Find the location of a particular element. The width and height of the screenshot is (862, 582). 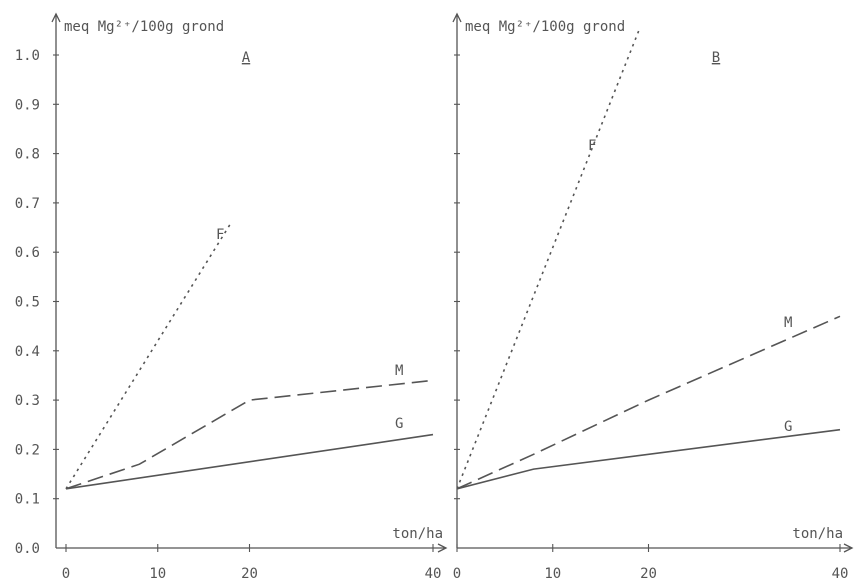

panel-a-y-axis-label: meq Mg²⁺/100g grond is located at coordinates (144, 27).